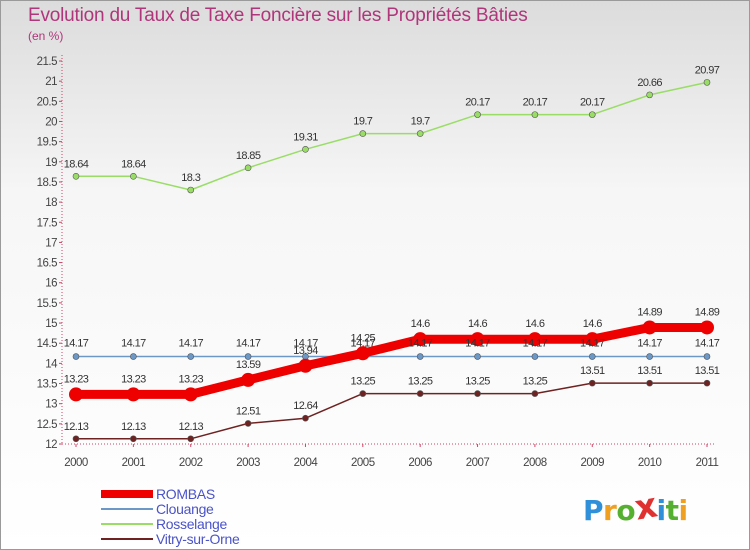  What do you see at coordinates (47, 62) in the screenshot?
I see `y-tick-label: 21.5` at bounding box center [47, 62].